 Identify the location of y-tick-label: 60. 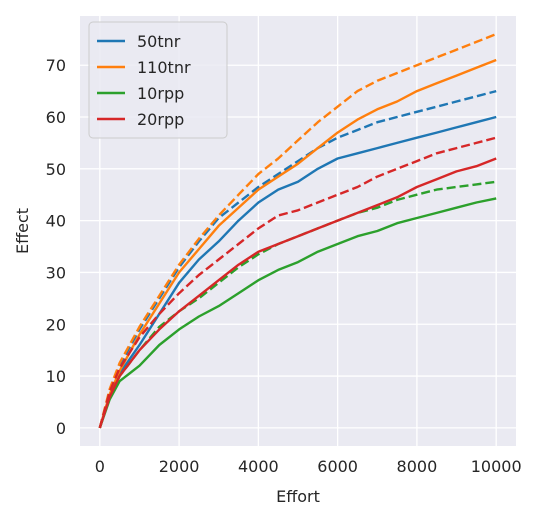
(56, 117).